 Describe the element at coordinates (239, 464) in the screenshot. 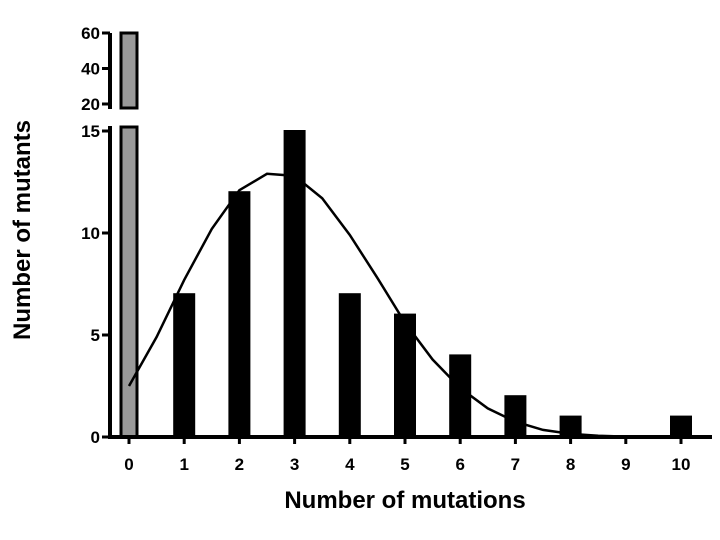

I see `x-tick-label-2: 2` at that location.